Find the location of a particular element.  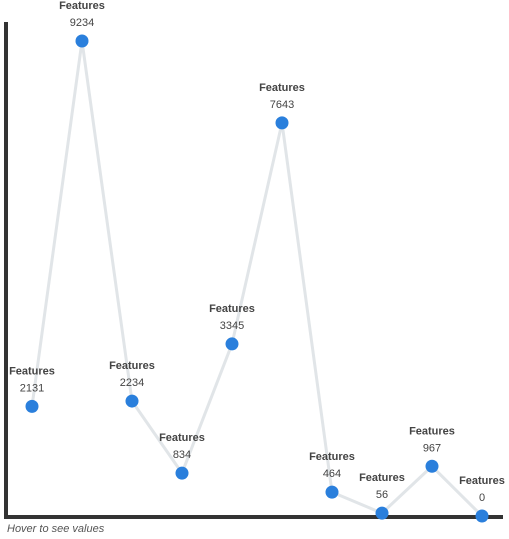

data-label-value: 0 is located at coordinates (482, 498).